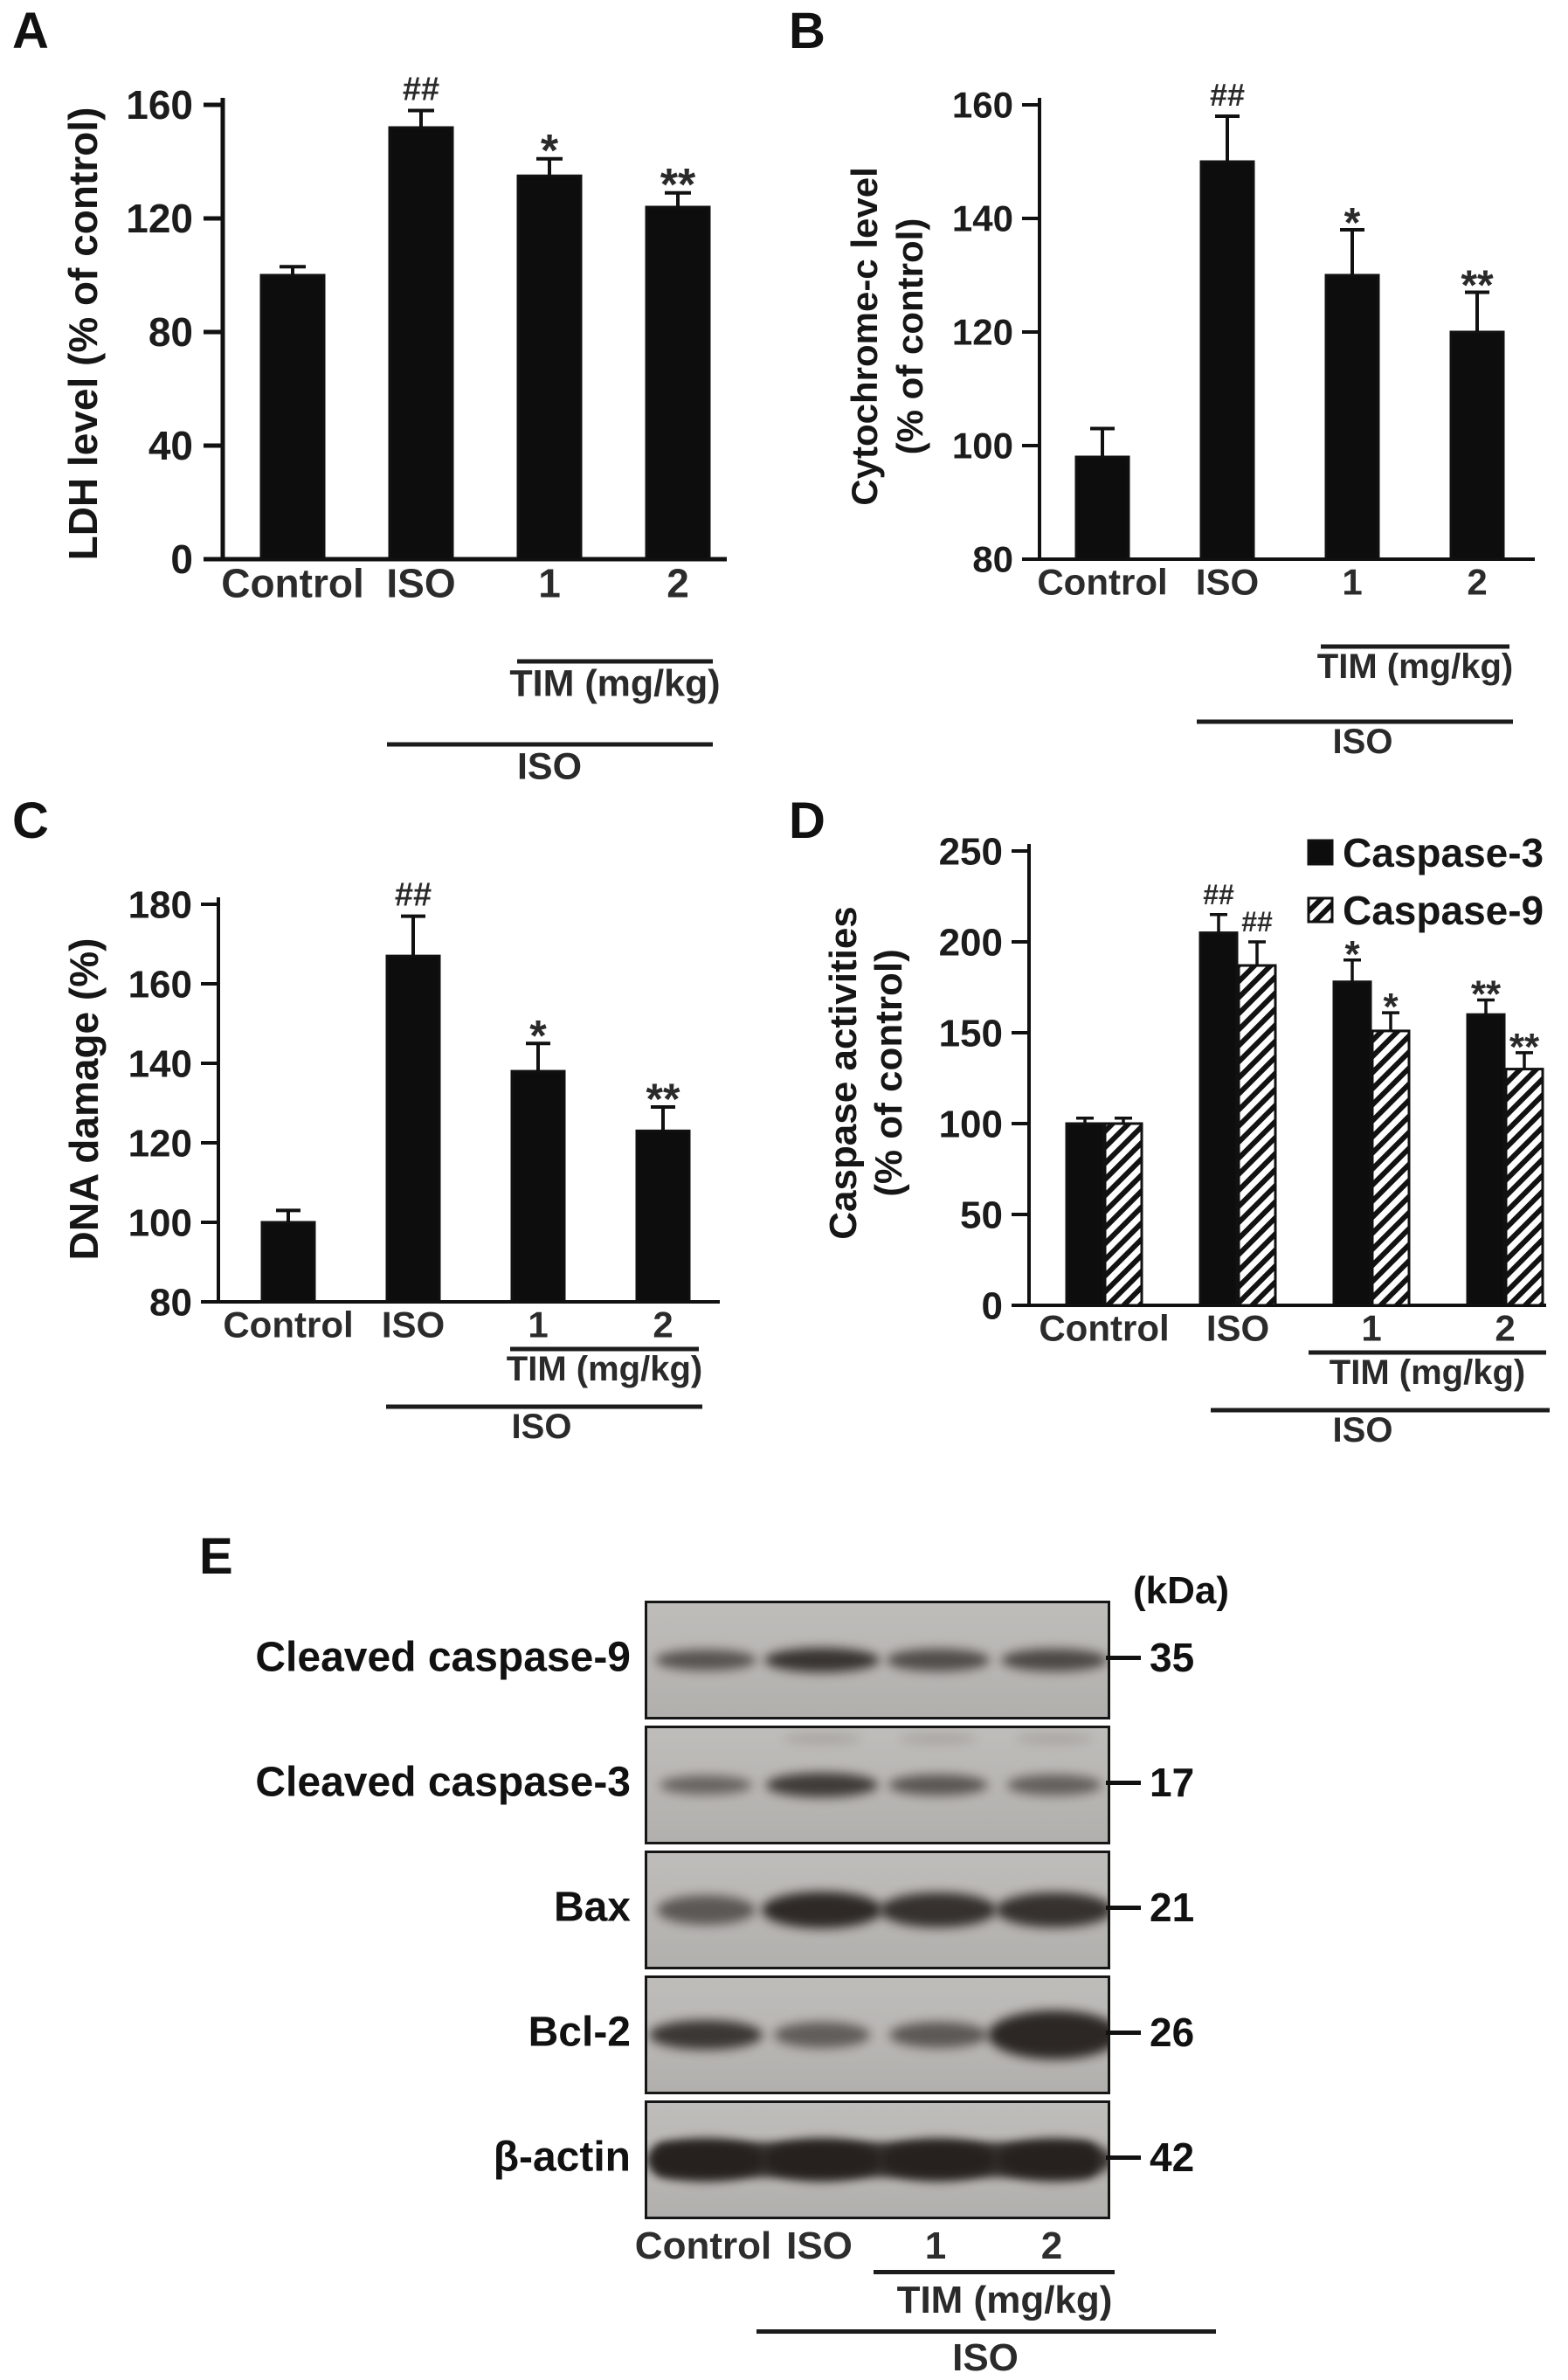 Image resolution: width=1568 pixels, height=2380 pixels. What do you see at coordinates (549, 367) in the screenshot?
I see `bar-LDH level-1` at bounding box center [549, 367].